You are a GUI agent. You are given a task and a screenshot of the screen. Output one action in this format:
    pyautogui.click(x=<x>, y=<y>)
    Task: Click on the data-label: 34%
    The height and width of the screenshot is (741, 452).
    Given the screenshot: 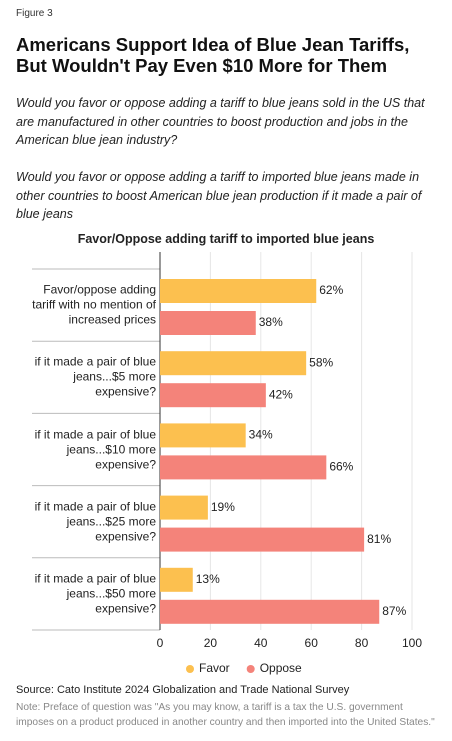 What is the action you would take?
    pyautogui.click(x=261, y=435)
    